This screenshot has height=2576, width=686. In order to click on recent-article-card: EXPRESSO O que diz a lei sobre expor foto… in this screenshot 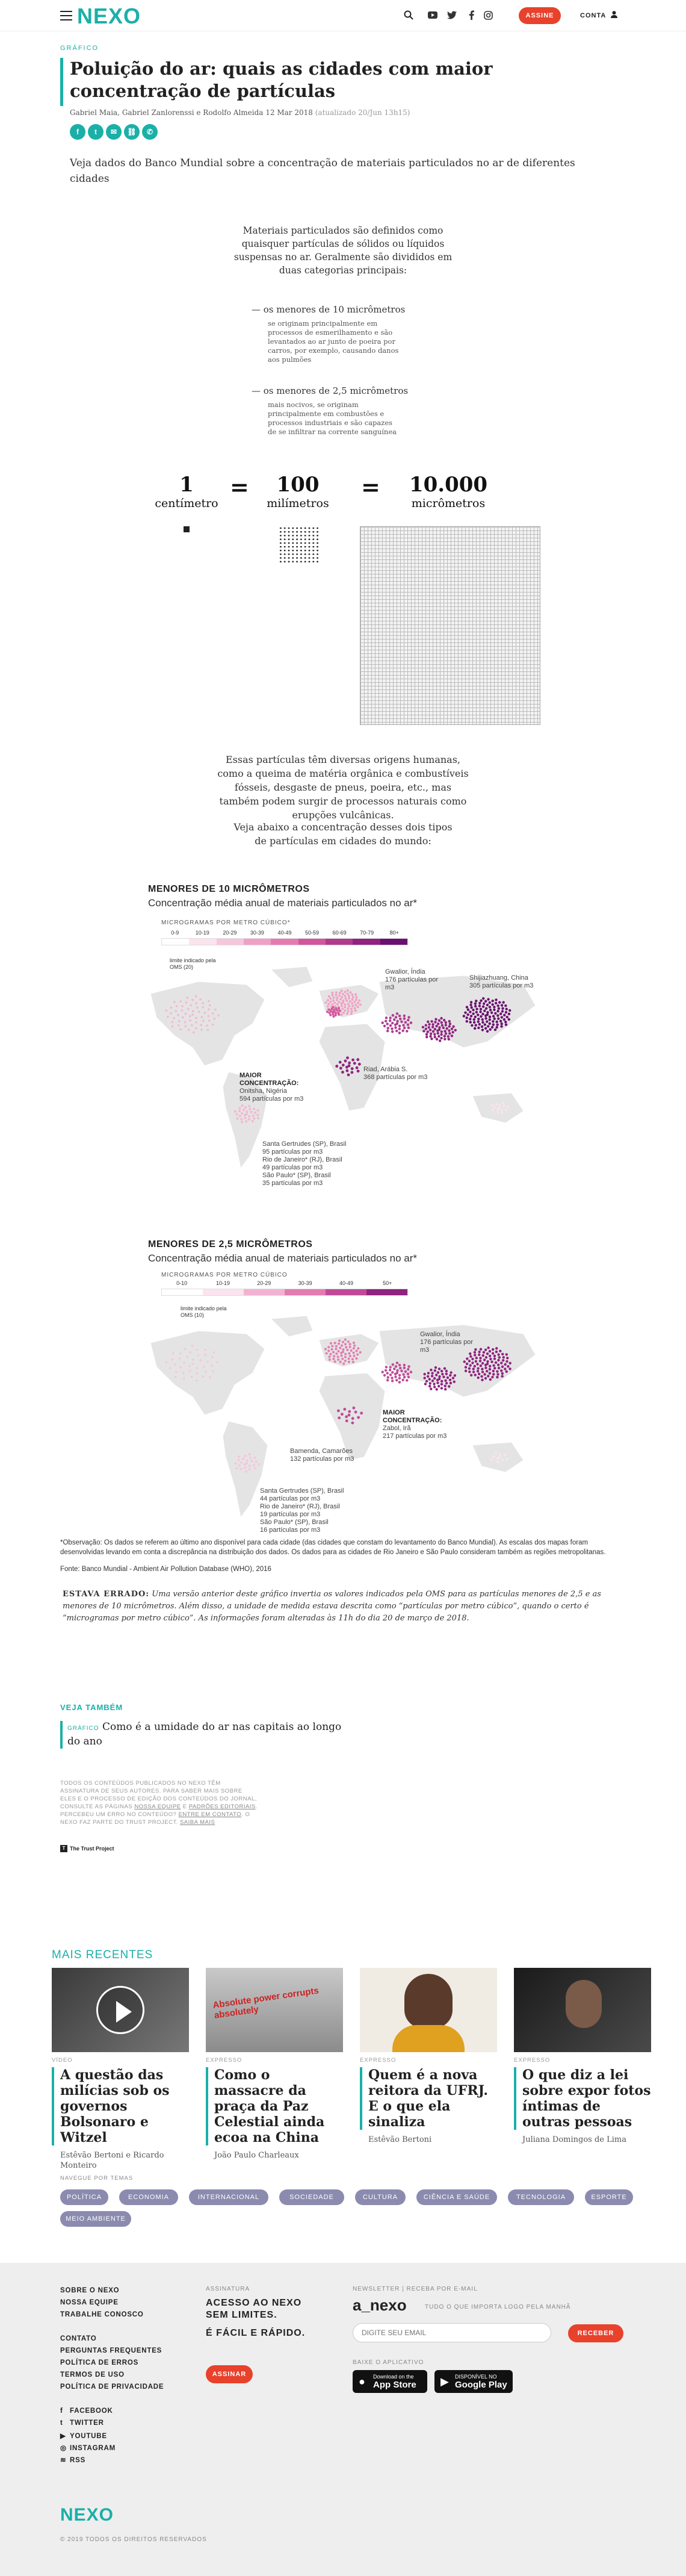, I will do `click(582, 2057)`.